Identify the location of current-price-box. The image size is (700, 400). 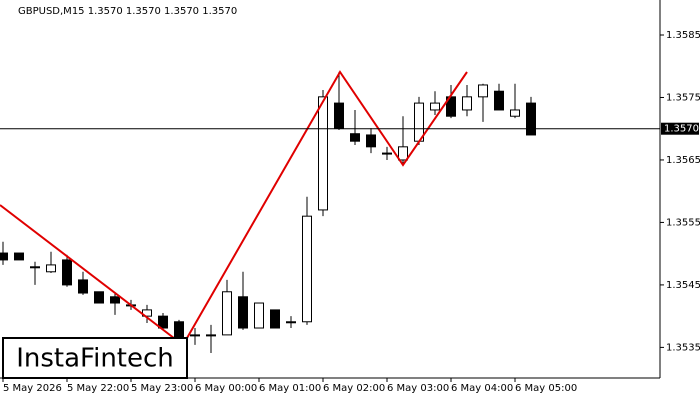
(680, 128).